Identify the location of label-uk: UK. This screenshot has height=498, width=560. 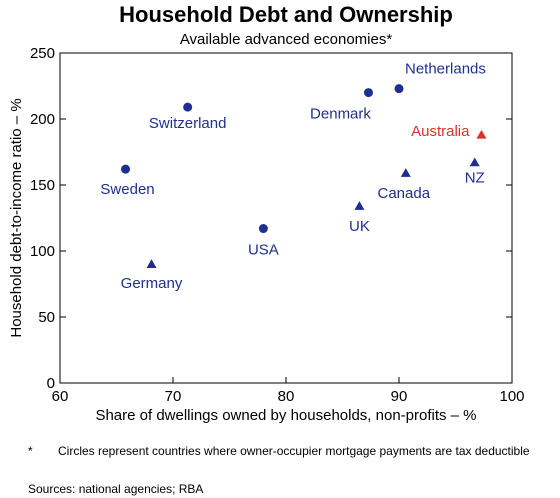
(359, 226).